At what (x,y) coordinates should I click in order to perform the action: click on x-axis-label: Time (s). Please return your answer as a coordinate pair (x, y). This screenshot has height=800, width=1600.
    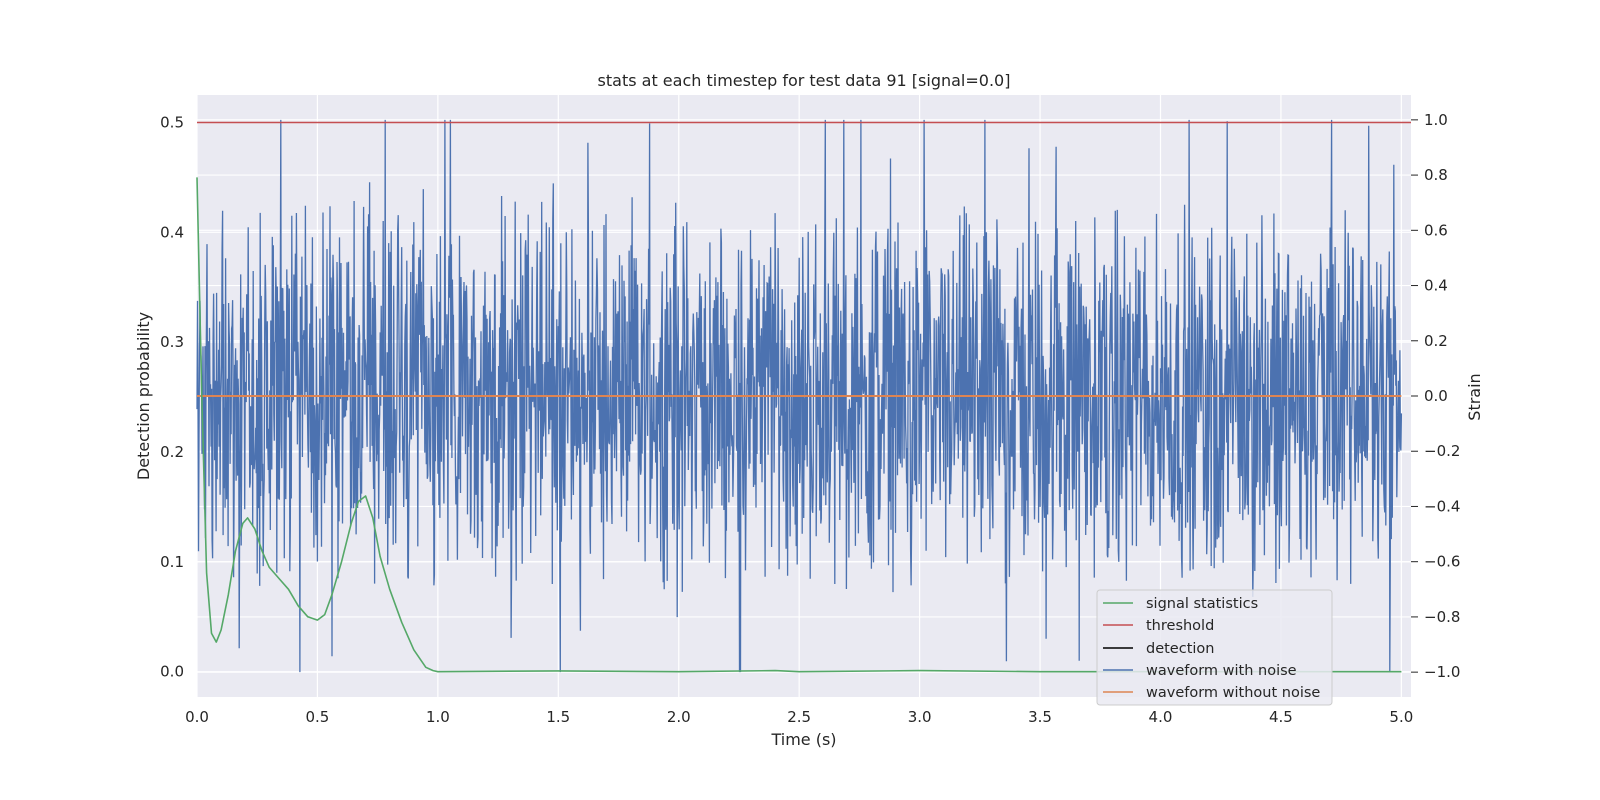
    Looking at the image, I should click on (803, 739).